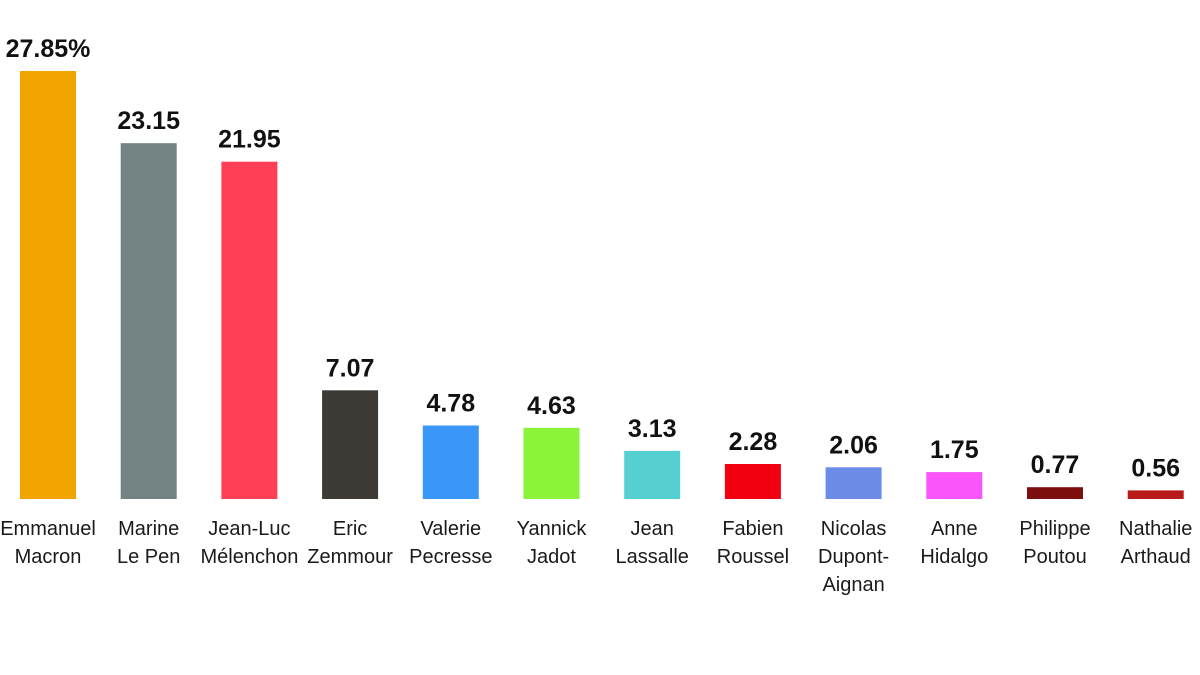  What do you see at coordinates (48, 49) in the screenshot?
I see `value-label-0: 27.85%` at bounding box center [48, 49].